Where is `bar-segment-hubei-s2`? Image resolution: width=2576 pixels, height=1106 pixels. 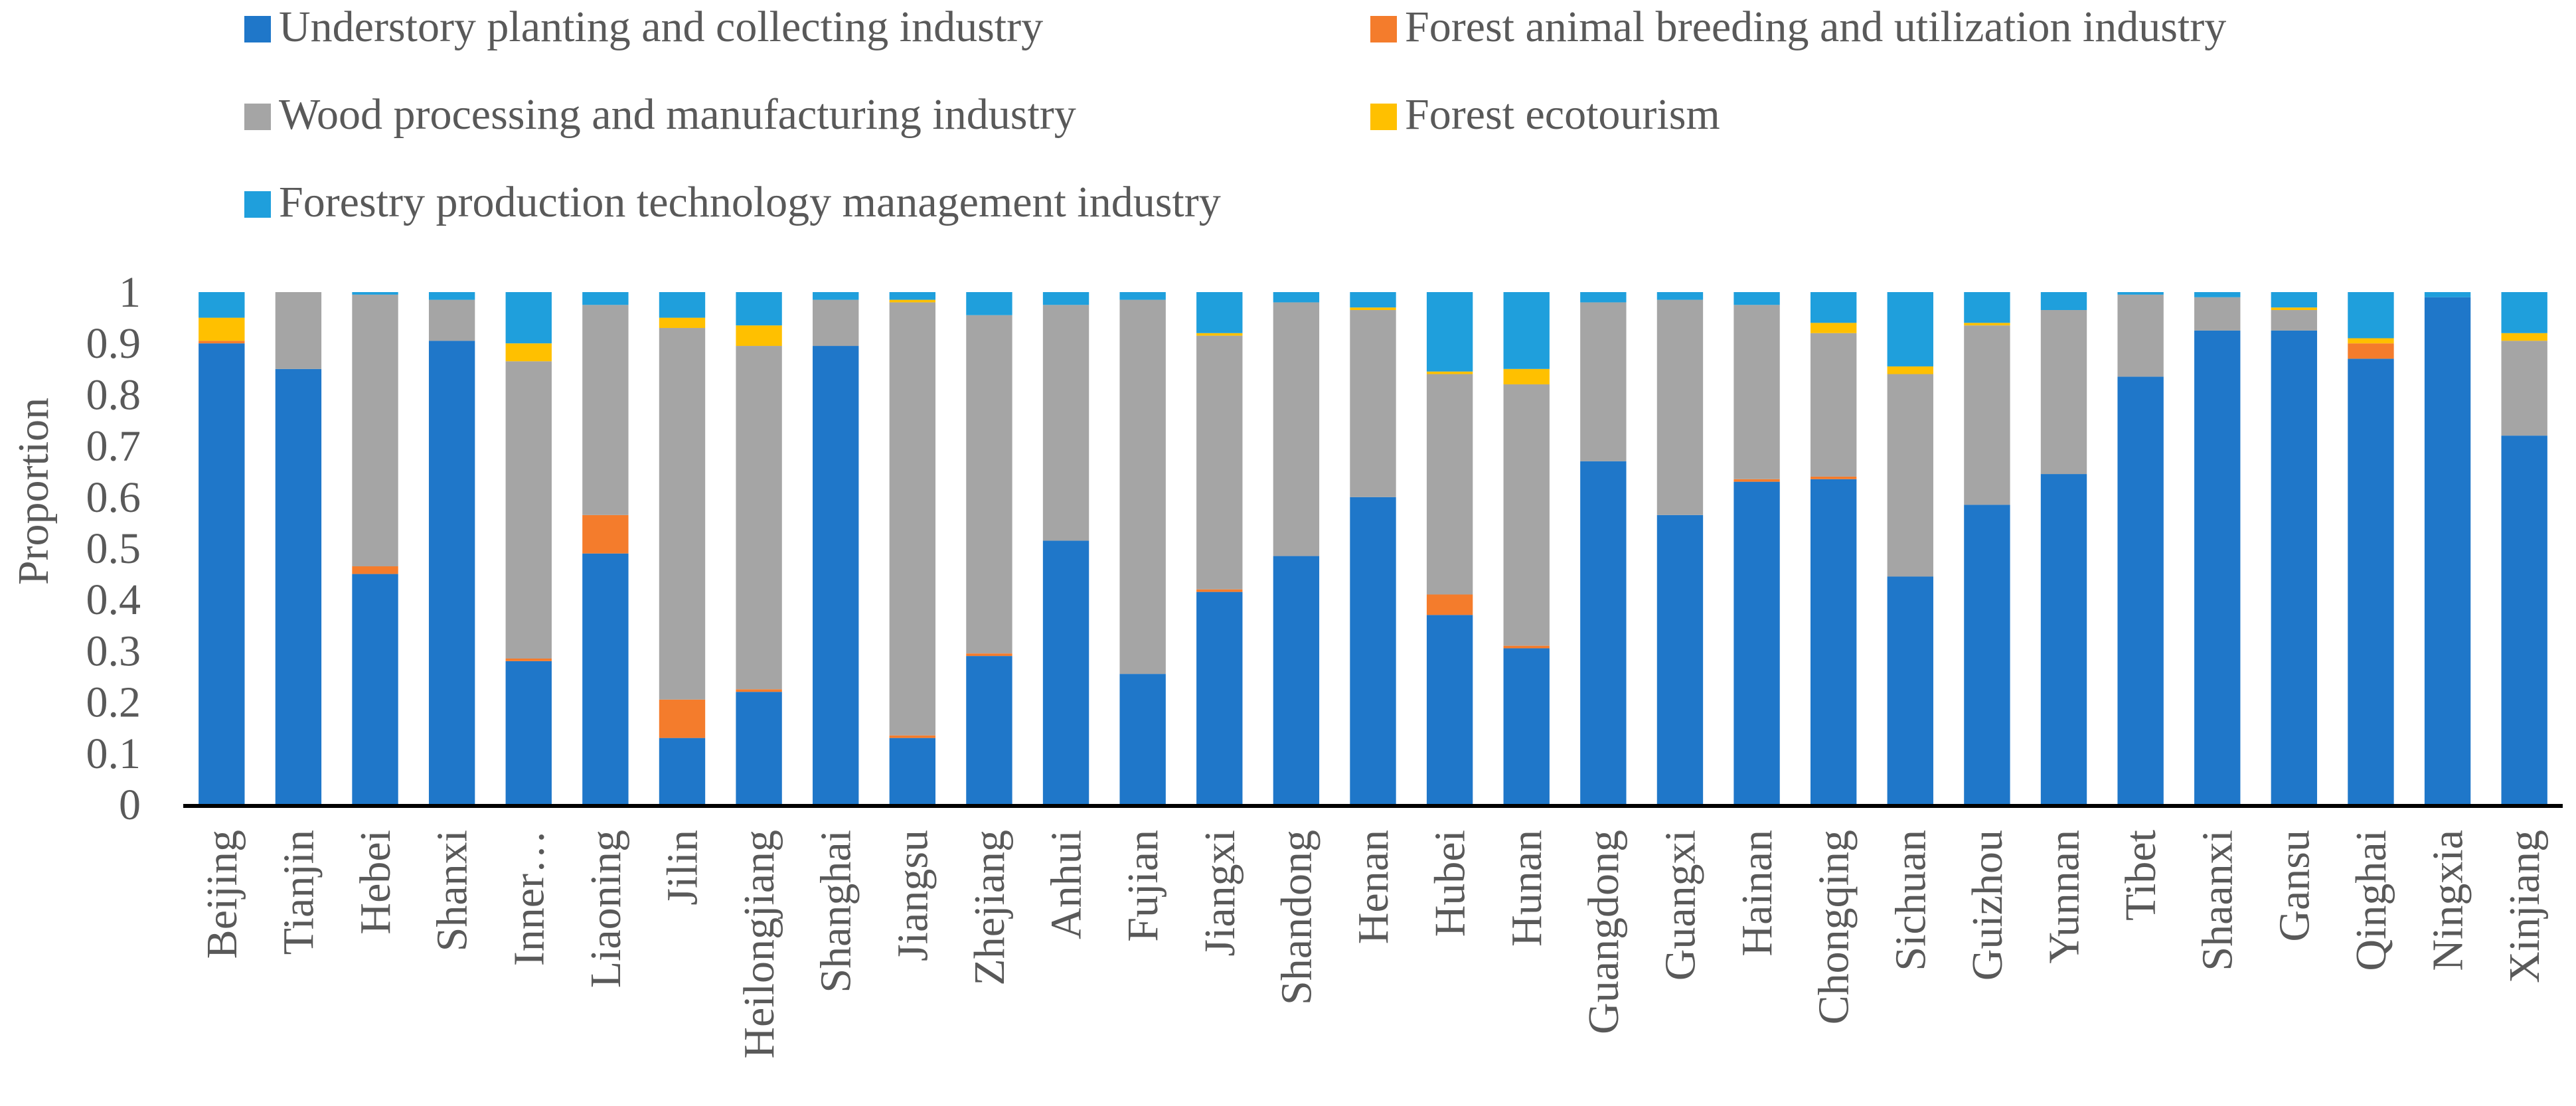 bar-segment-hubei-s2 is located at coordinates (1449, 484).